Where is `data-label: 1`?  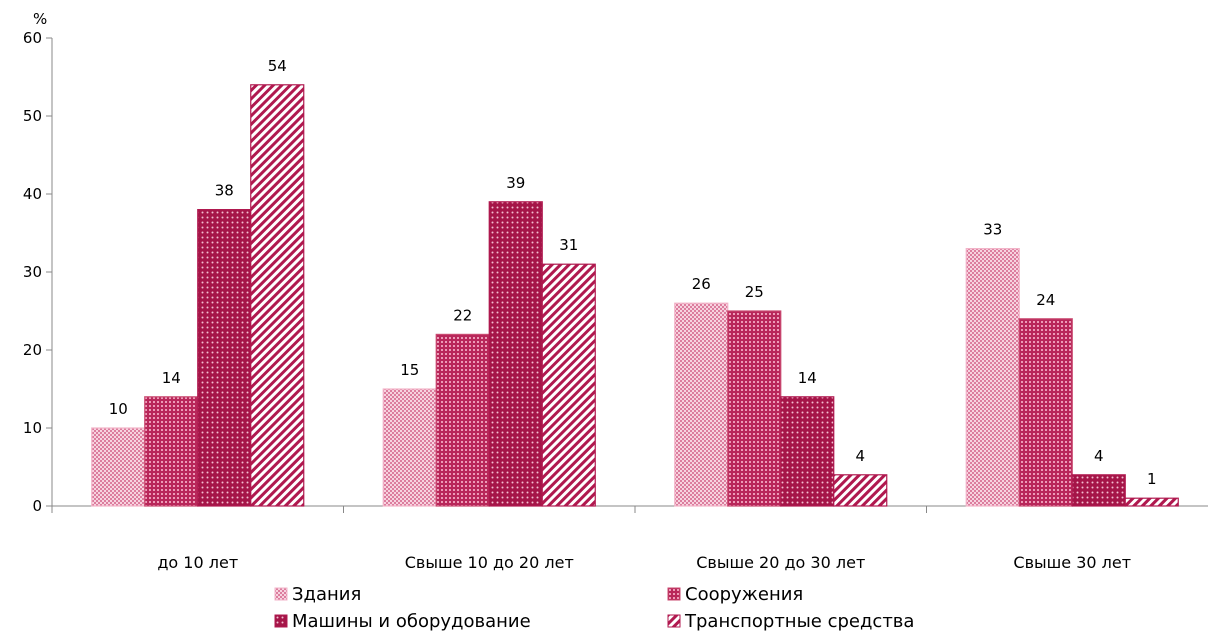
data-label: 1 is located at coordinates (1152, 479).